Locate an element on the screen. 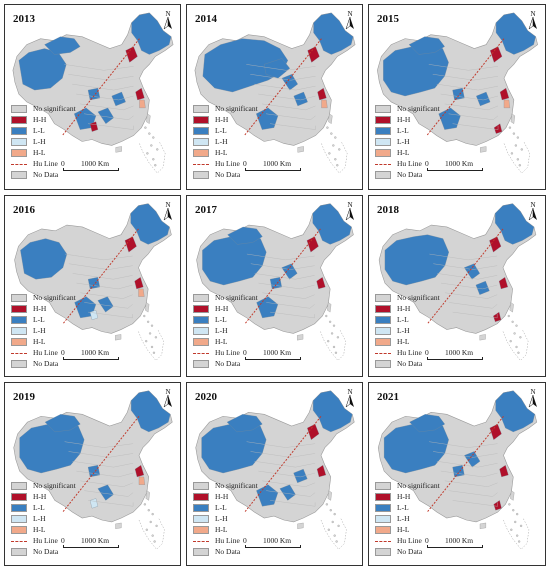 This screenshot has width=550, height=570. hainan-region is located at coordinates (300, 337).